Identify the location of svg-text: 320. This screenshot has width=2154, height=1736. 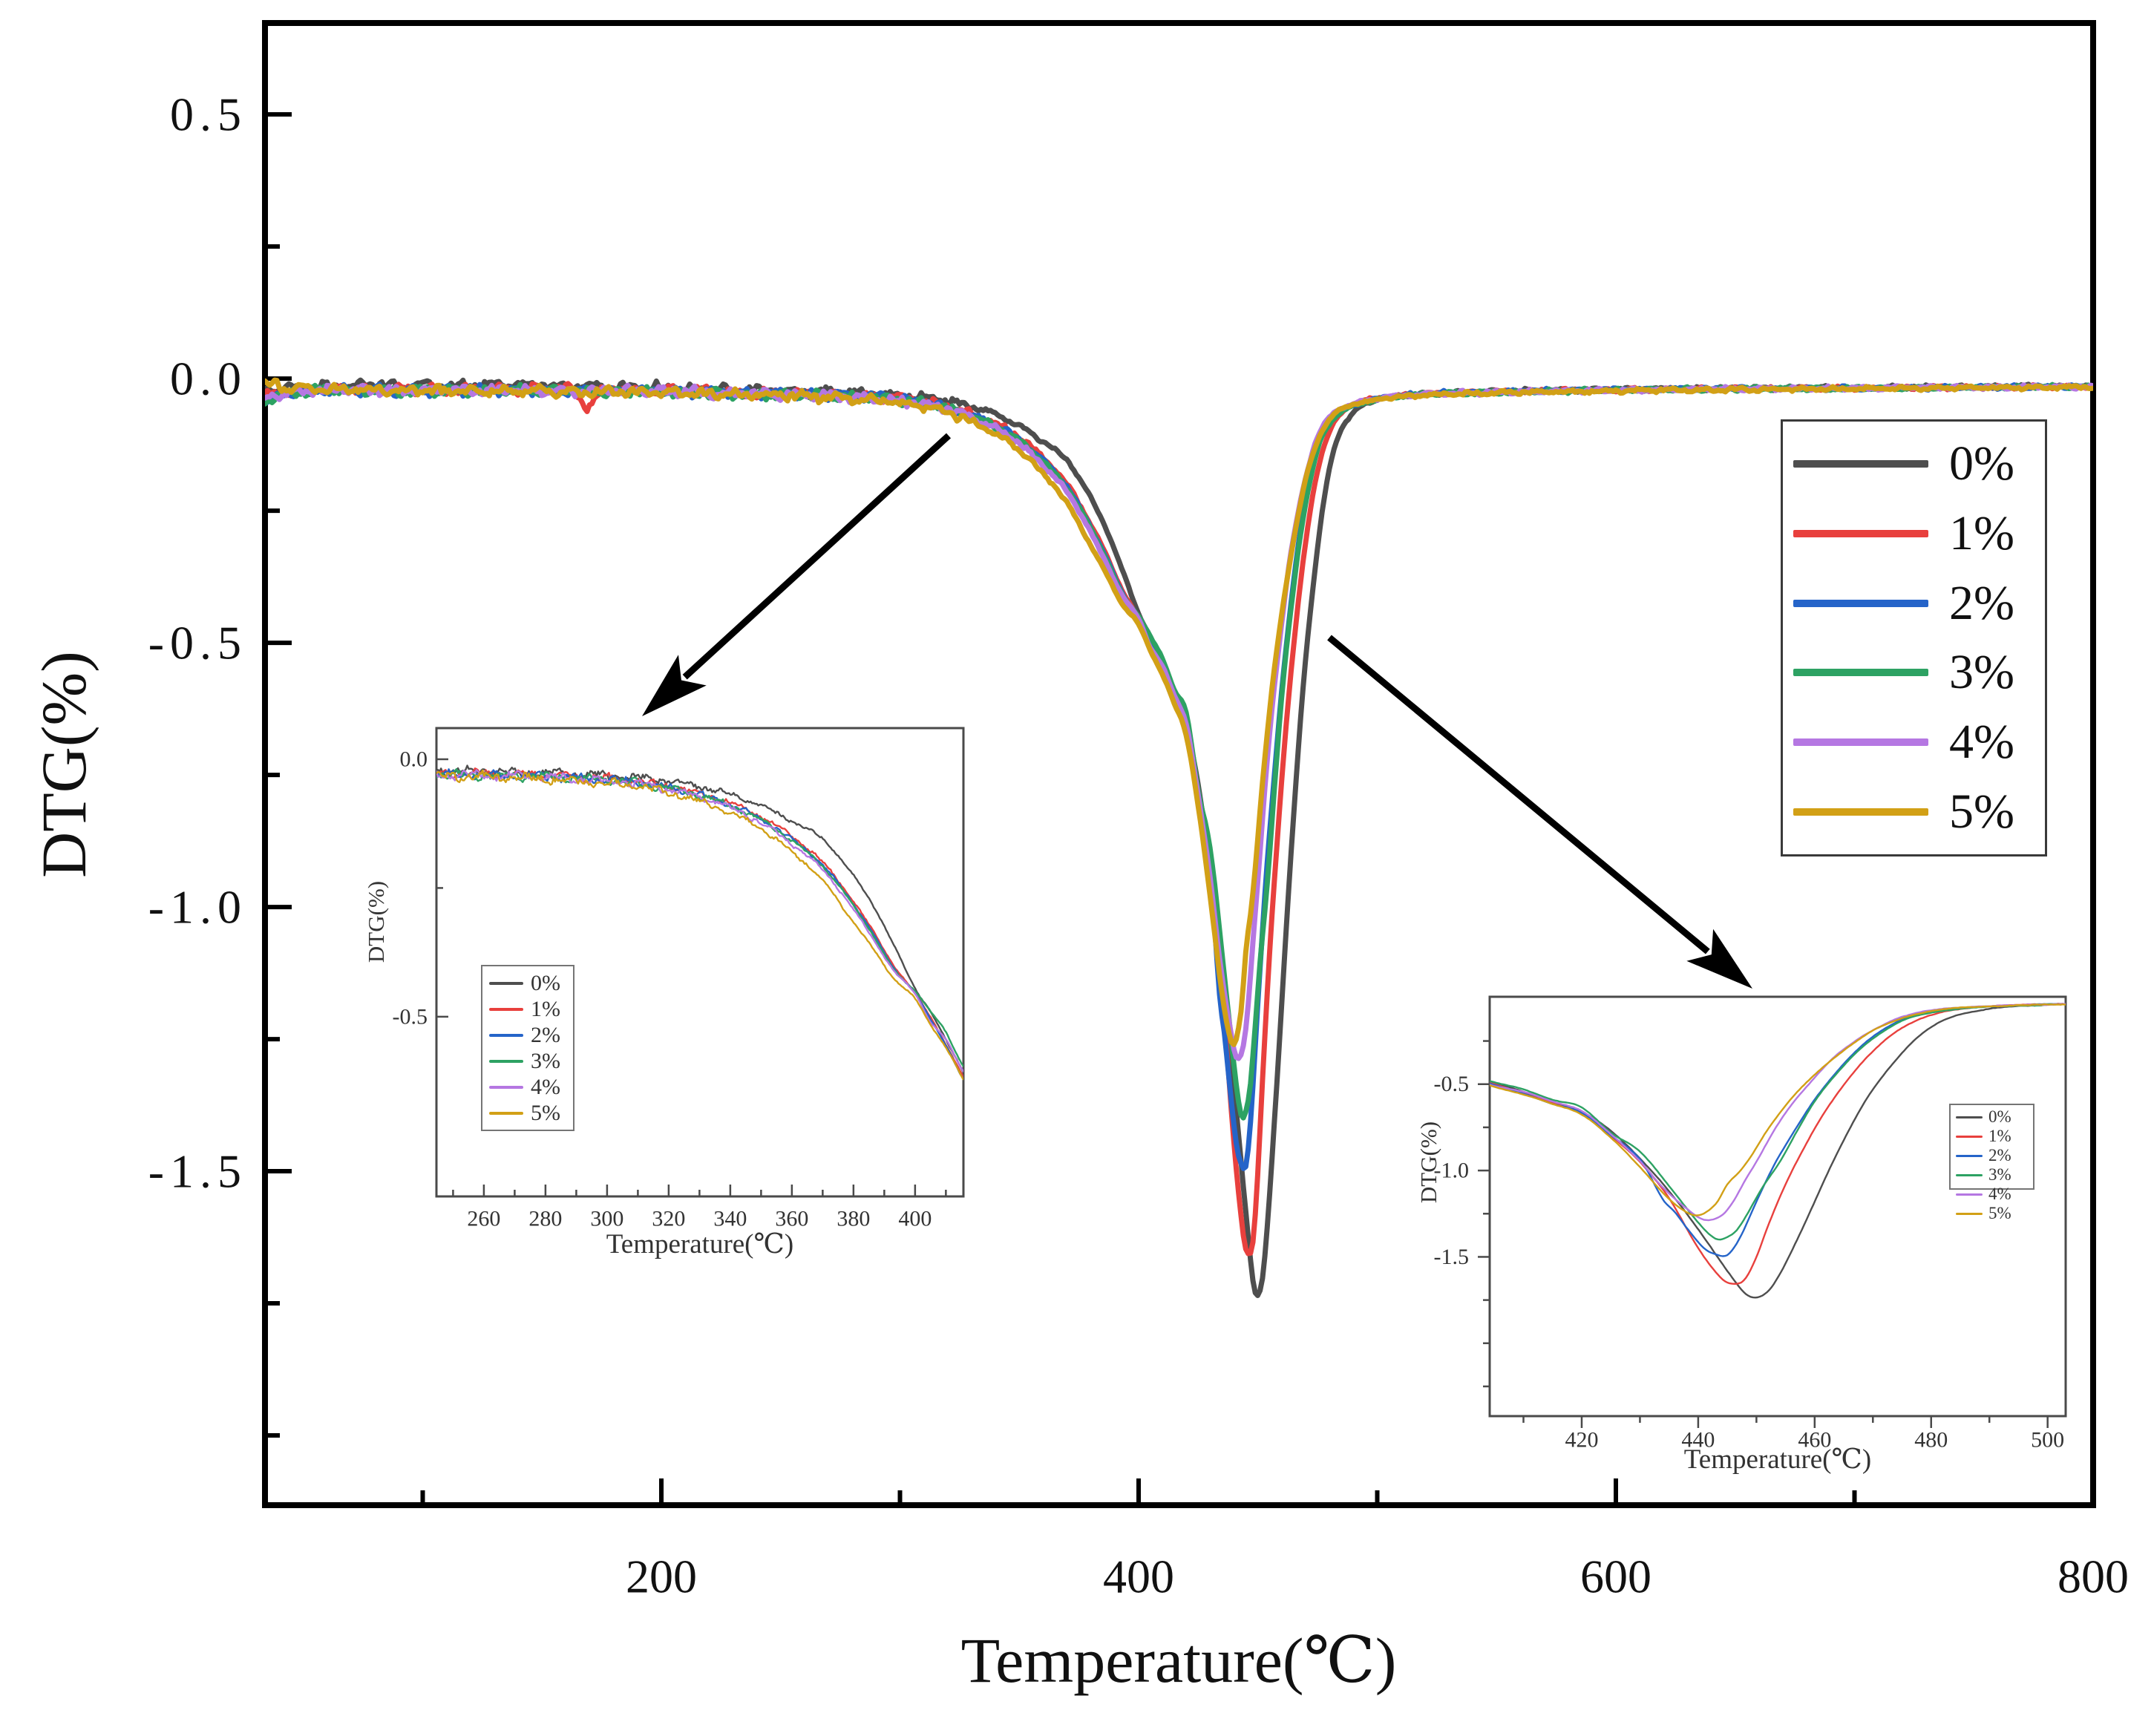
(668, 1219).